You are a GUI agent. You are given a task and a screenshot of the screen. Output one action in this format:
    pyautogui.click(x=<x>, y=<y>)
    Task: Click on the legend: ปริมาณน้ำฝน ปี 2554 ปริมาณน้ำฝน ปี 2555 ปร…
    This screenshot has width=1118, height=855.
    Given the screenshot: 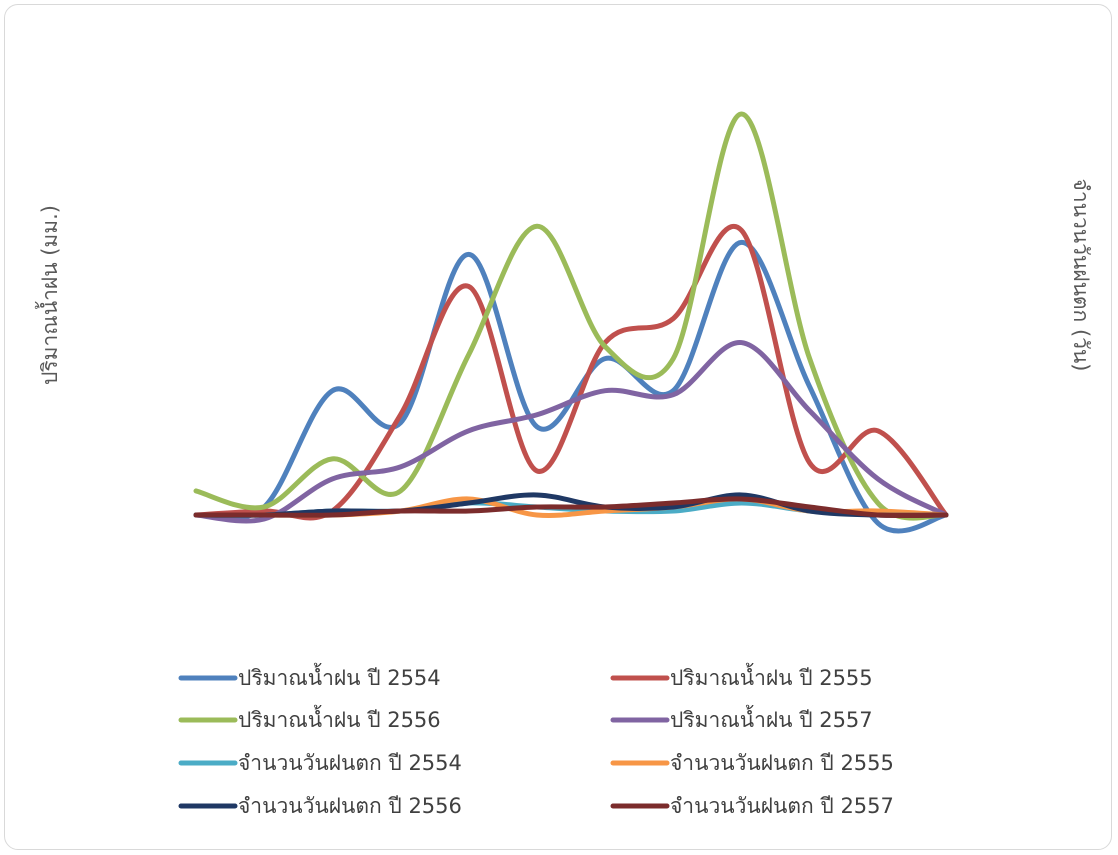 What is the action you would take?
    pyautogui.click(x=536, y=740)
    